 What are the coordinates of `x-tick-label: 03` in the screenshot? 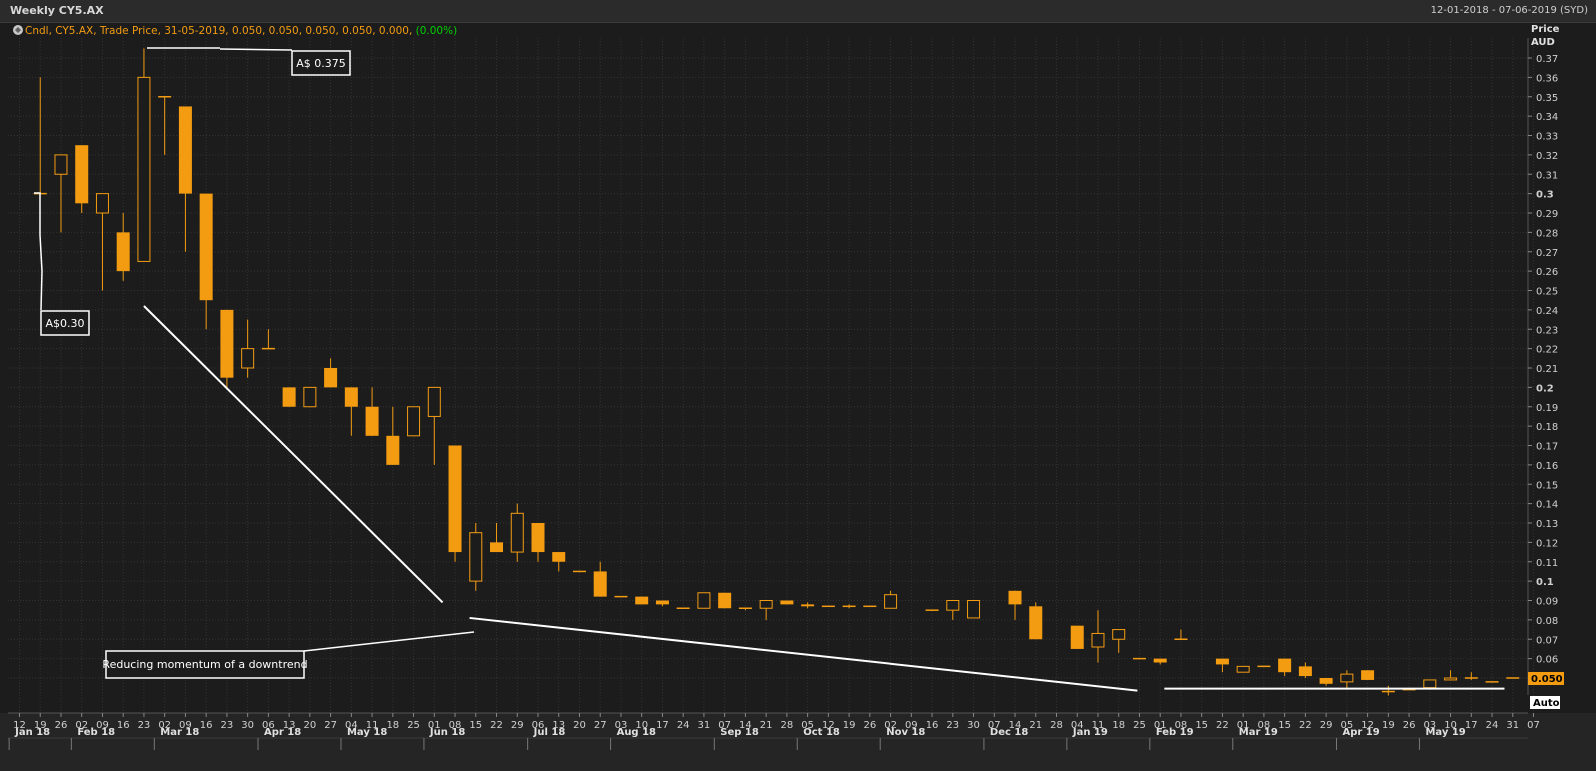 It's located at (621, 725).